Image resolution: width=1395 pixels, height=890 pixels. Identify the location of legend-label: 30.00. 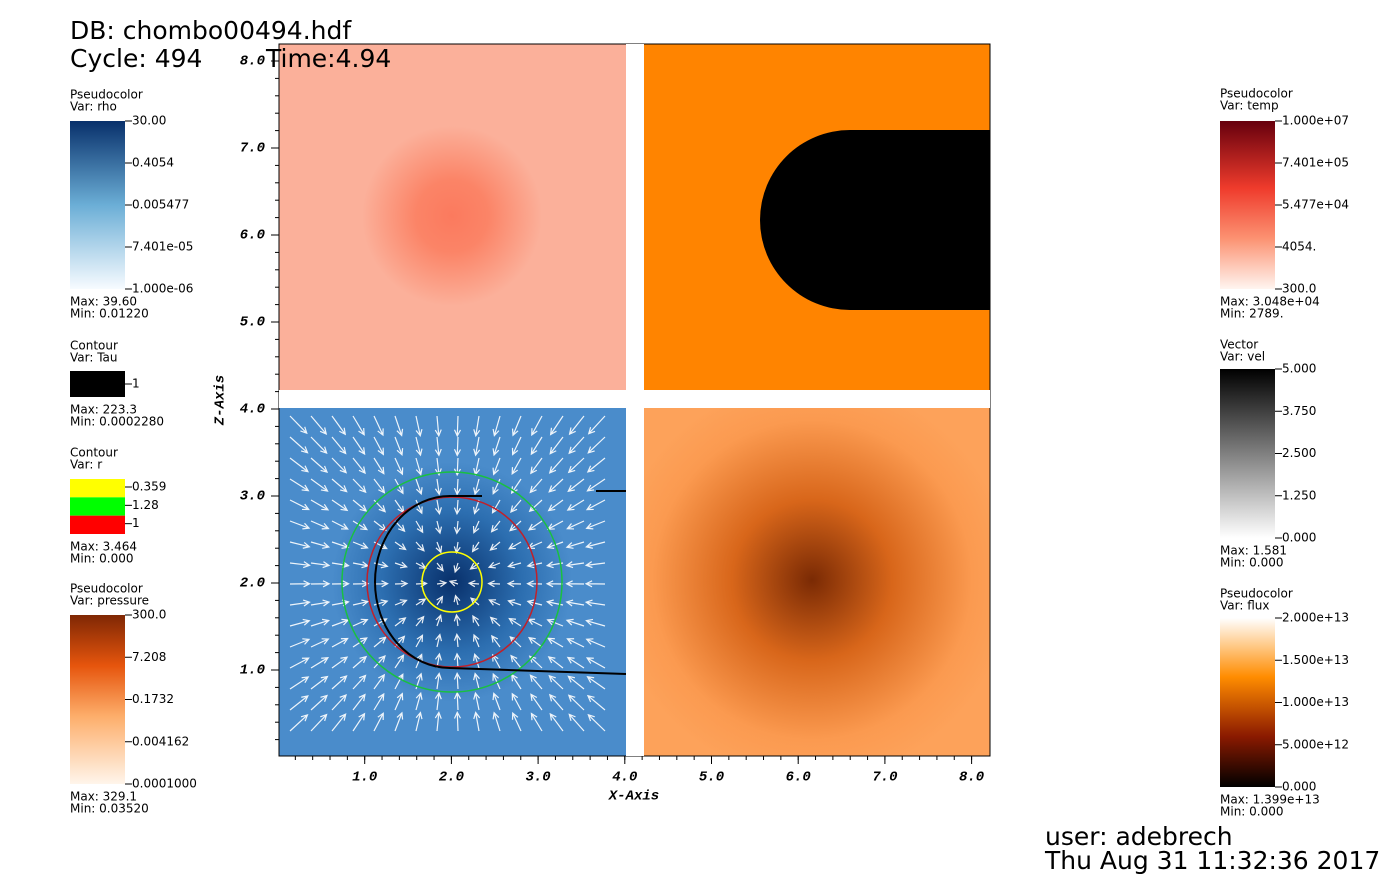
(149, 121).